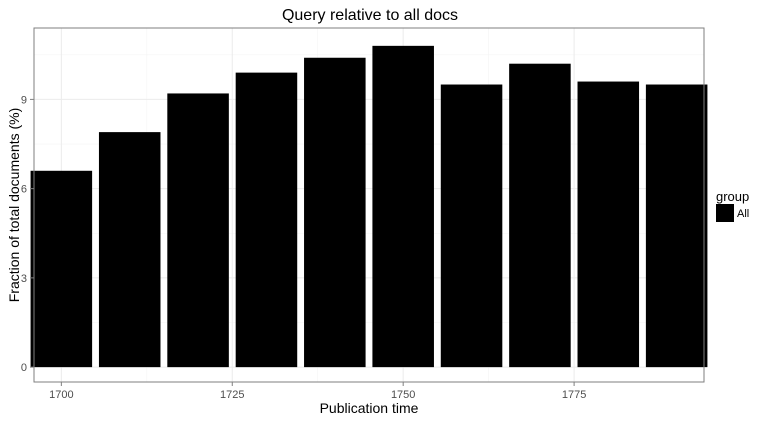  Describe the element at coordinates (27, 234) in the screenshot. I see `y-axis: 0 3 6 9` at that location.